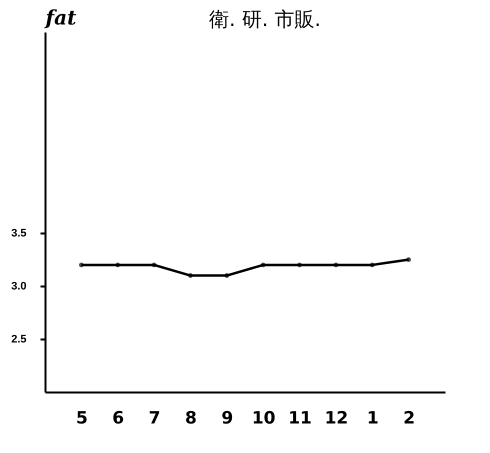  What do you see at coordinates (154, 418) in the screenshot?
I see `x-tick-label: 7` at bounding box center [154, 418].